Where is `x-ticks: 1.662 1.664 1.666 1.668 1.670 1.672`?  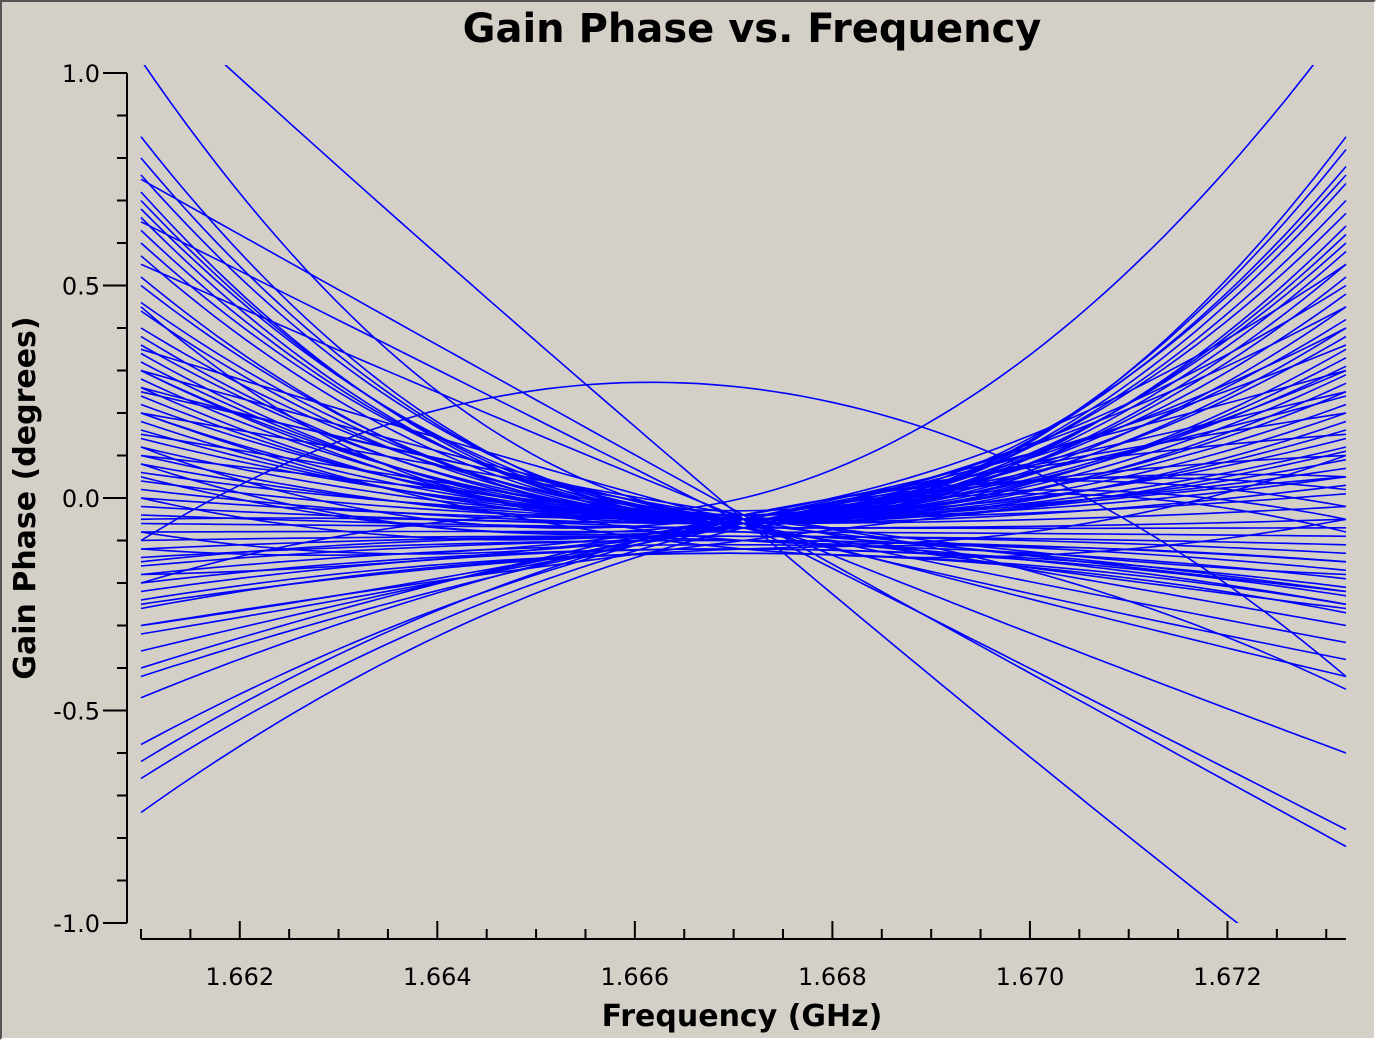
x-ticks: 1.662 1.664 1.666 1.668 1.670 1.672 is located at coordinates (734, 956).